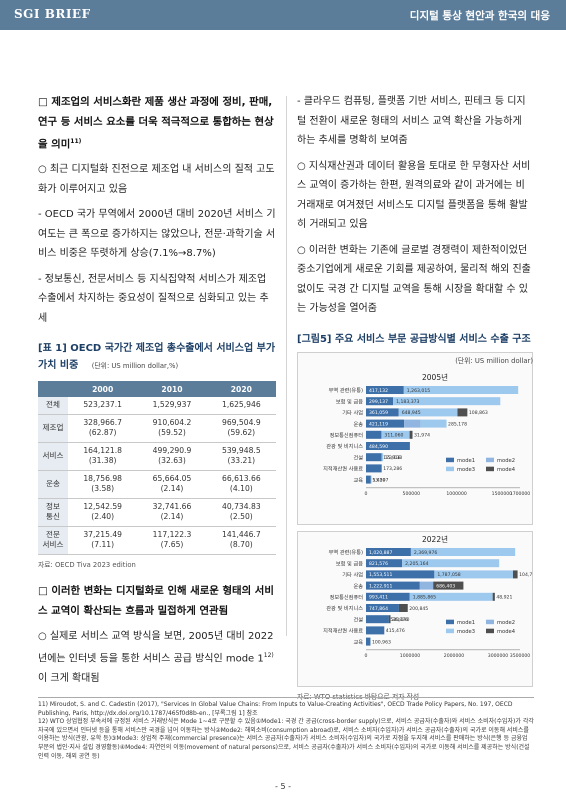  I want to click on data-label: 520,190, so click(399, 620).